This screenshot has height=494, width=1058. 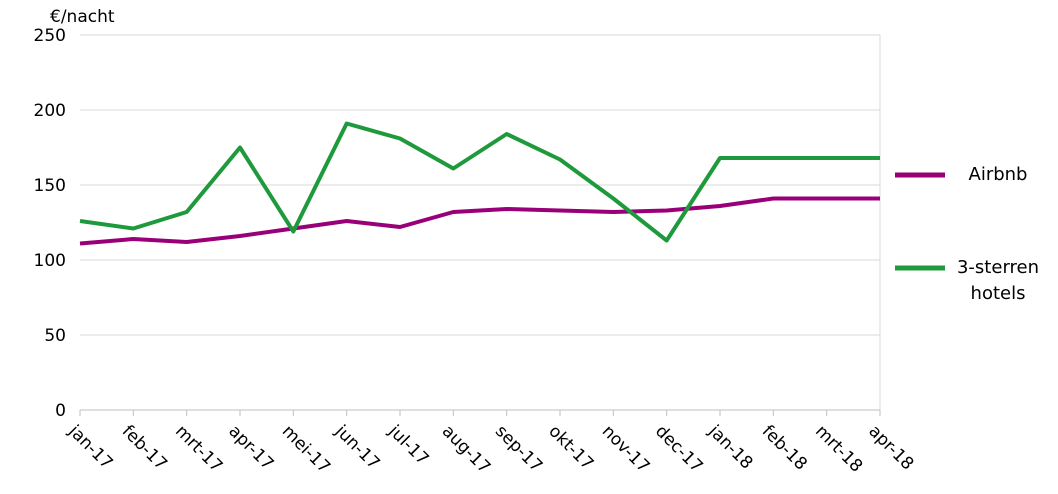 What do you see at coordinates (678, 448) in the screenshot?
I see `x-tick-label: dec-17` at bounding box center [678, 448].